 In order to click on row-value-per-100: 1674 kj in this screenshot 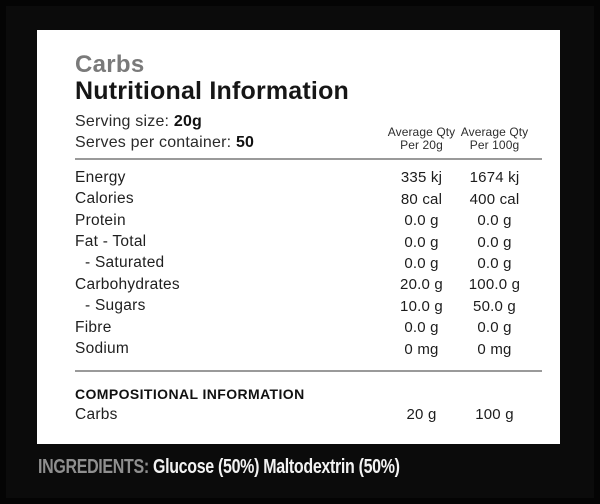, I will do `click(494, 178)`.